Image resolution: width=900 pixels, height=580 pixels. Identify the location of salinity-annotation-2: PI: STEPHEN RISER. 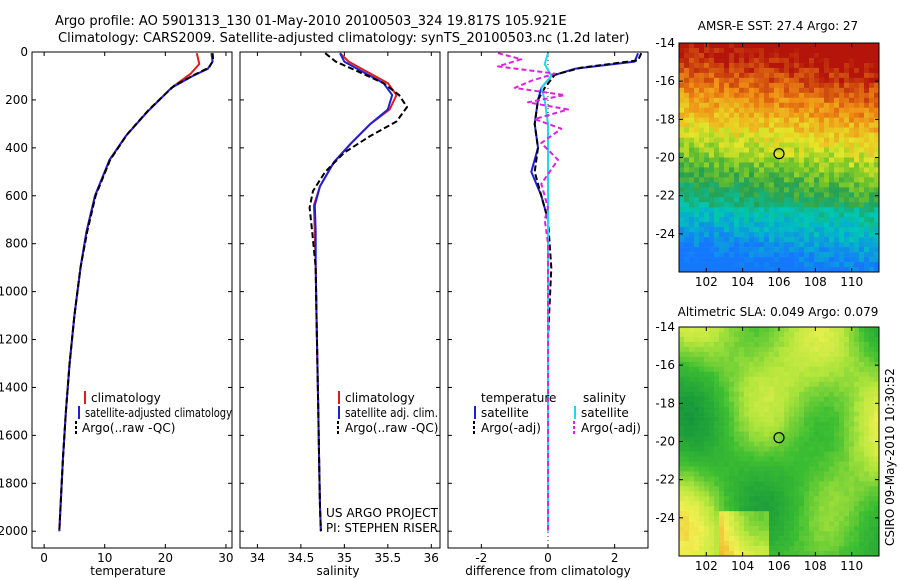
(382, 528).